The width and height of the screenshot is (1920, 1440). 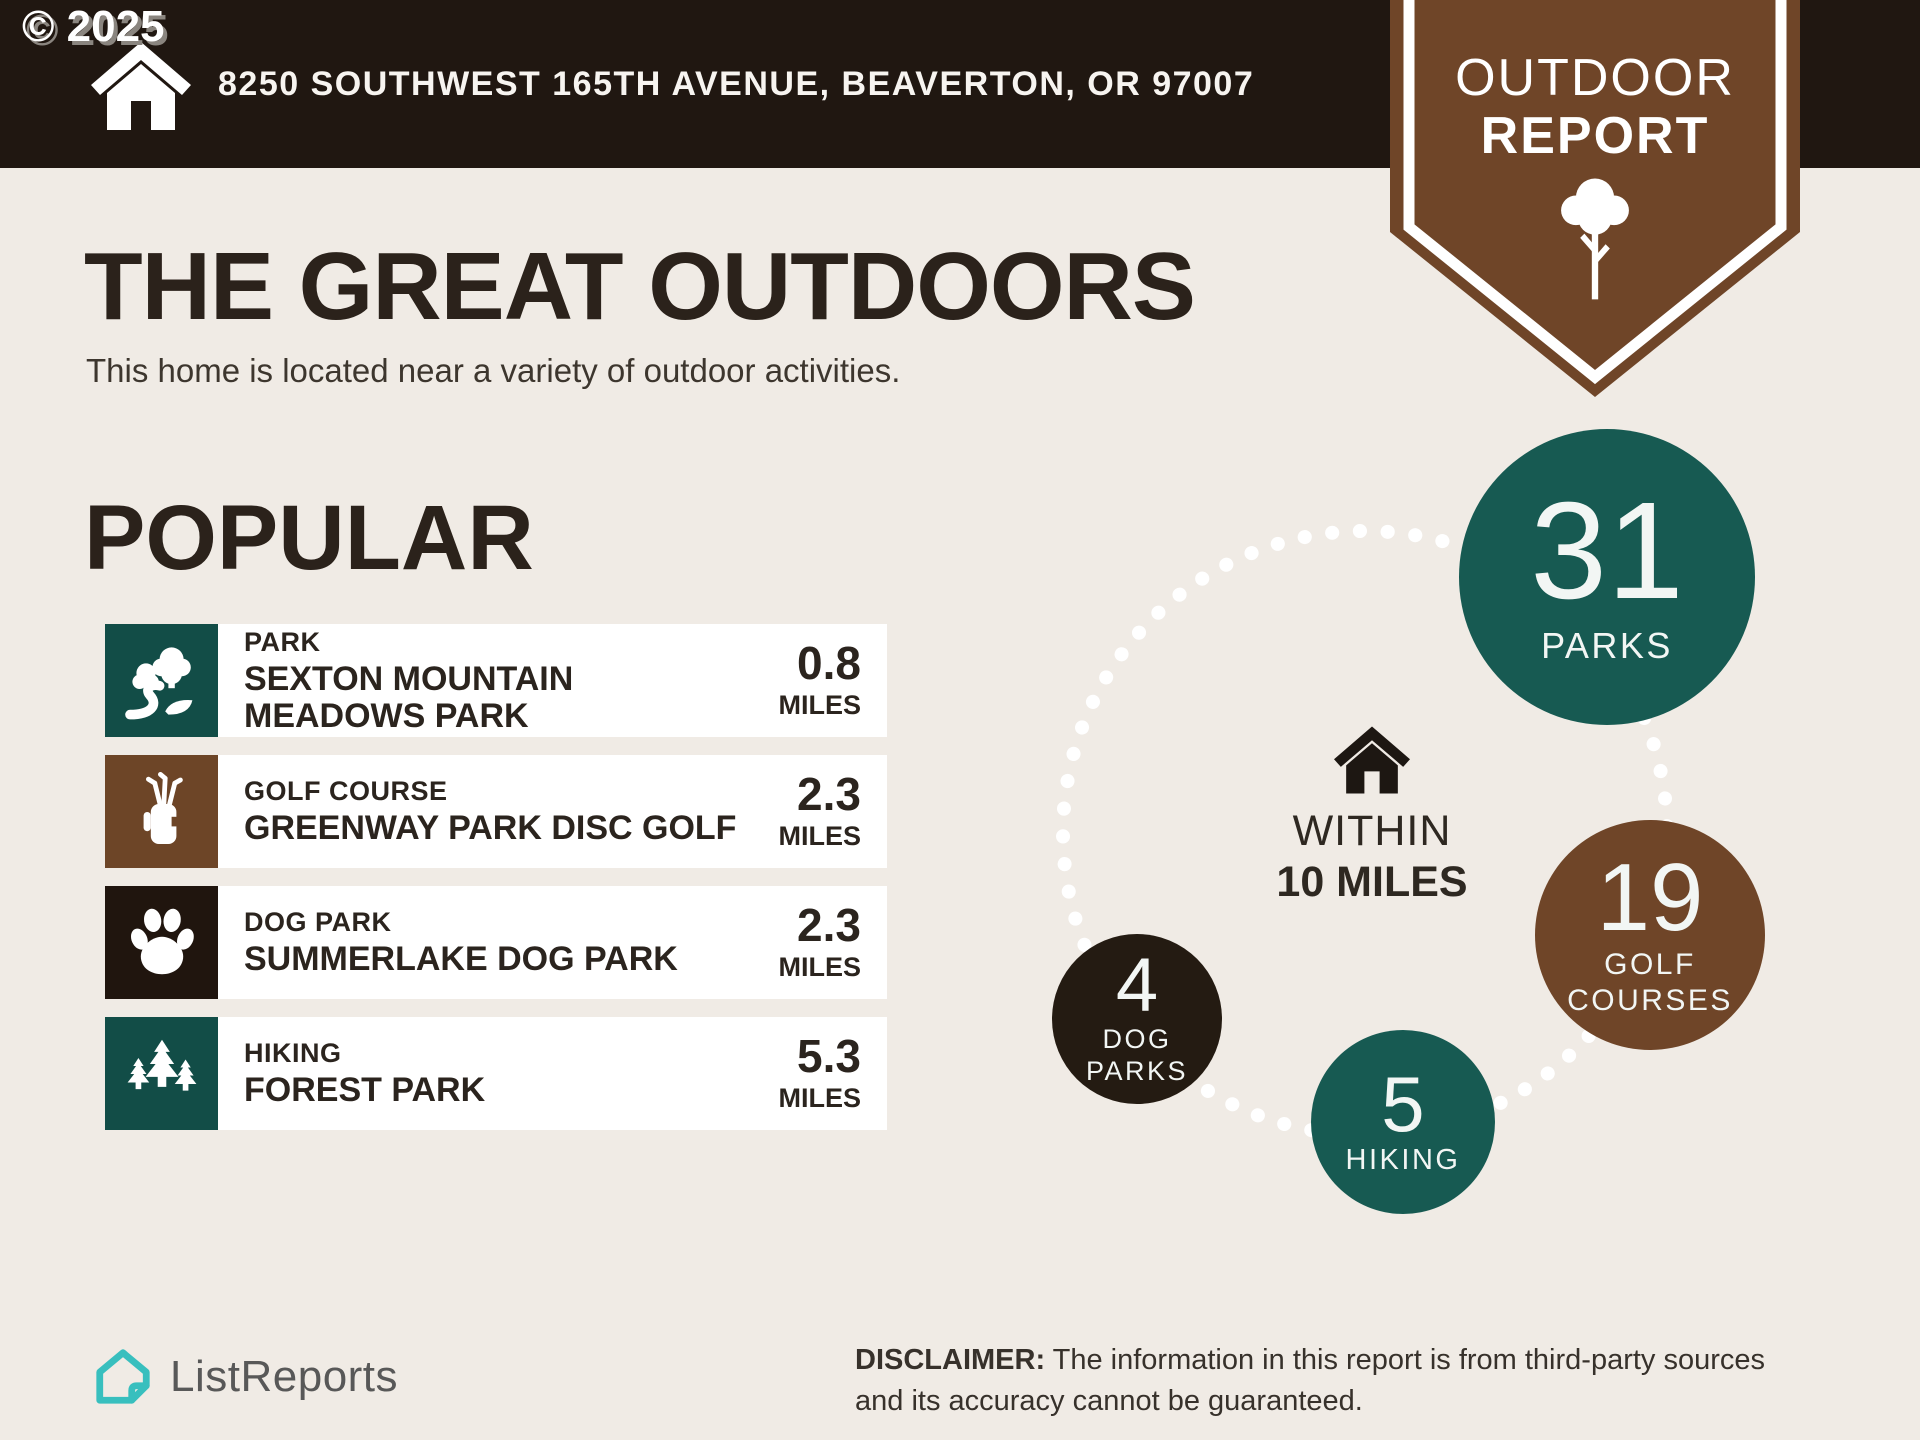 I want to click on disclaimer-label: DISCLAIMER:, so click(x=950, y=1360).